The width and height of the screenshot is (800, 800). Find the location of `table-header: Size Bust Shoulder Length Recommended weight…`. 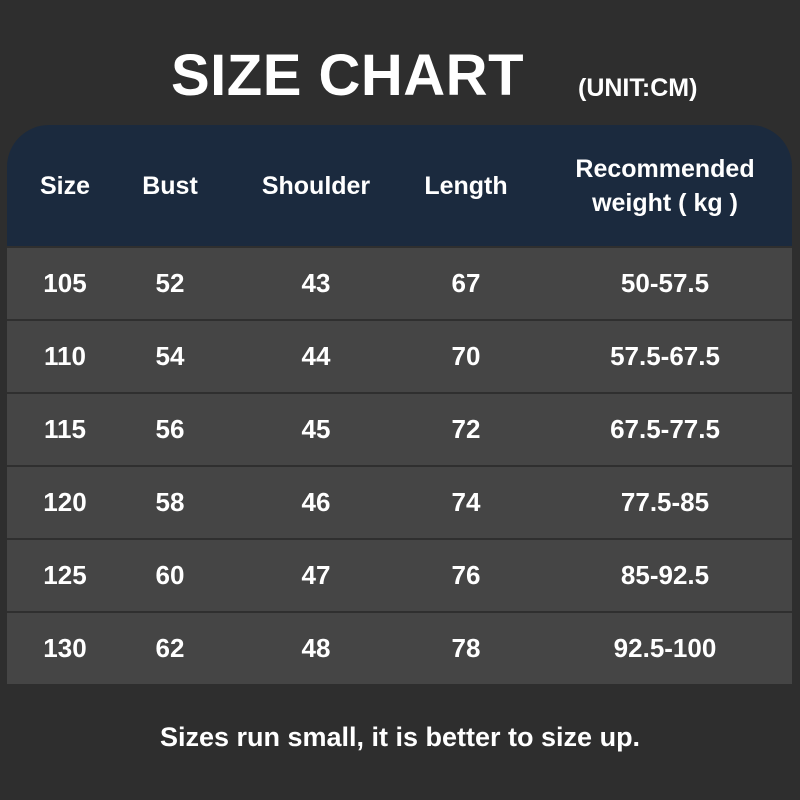

table-header: Size Bust Shoulder Length Recommended weight… is located at coordinates (399, 185).